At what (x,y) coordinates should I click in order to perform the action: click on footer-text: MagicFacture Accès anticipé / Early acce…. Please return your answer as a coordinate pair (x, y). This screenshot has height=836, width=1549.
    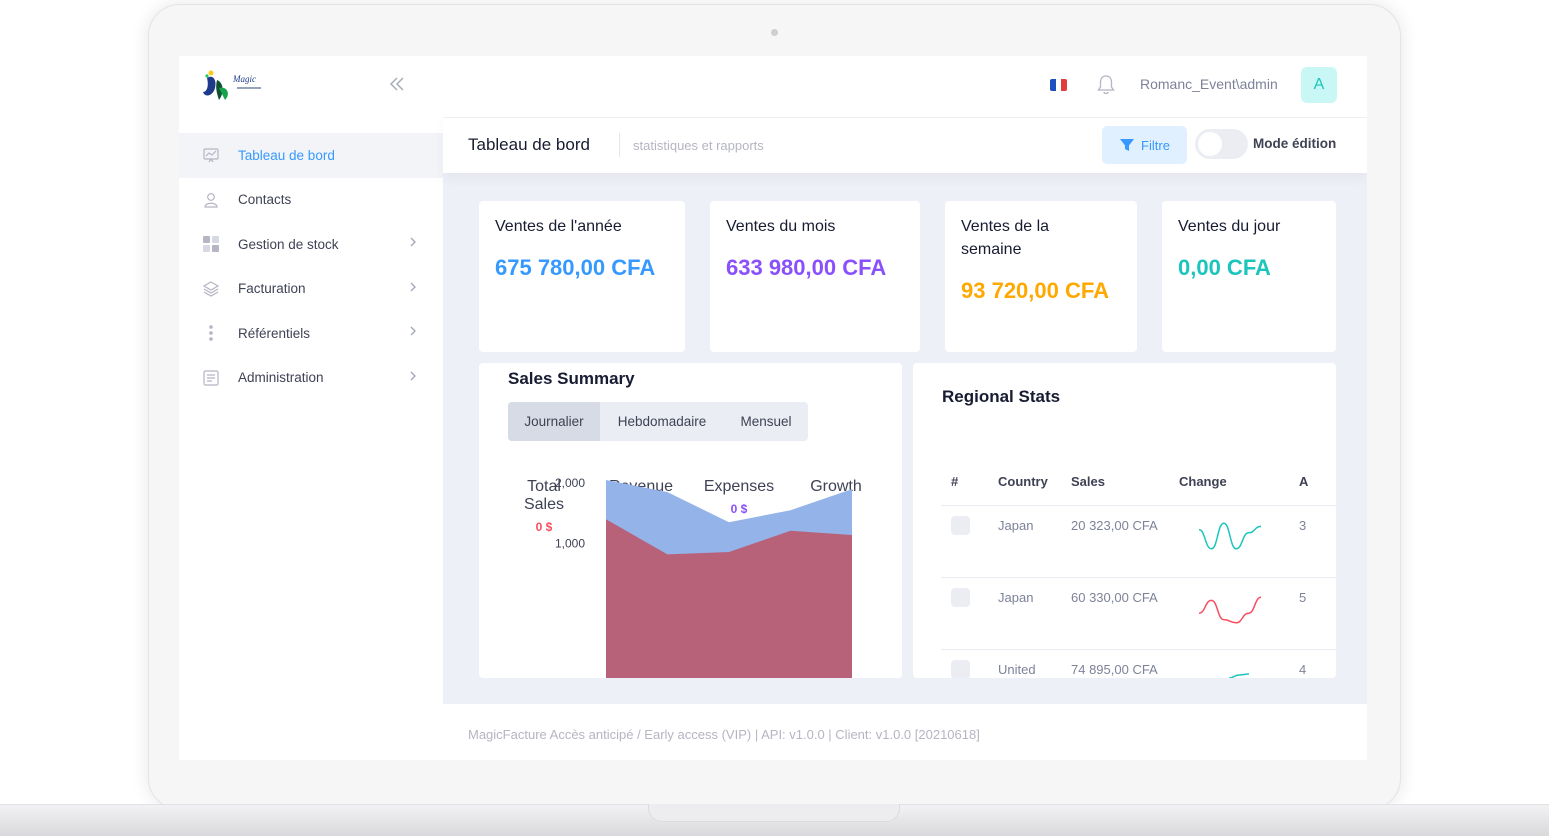
    Looking at the image, I should click on (724, 734).